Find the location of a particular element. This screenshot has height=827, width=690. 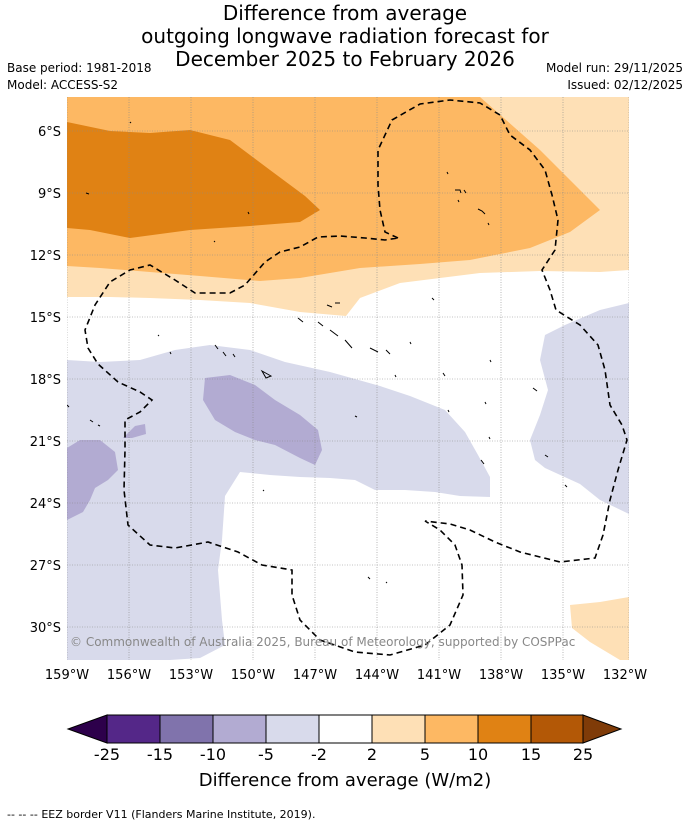

colorbar-tick-label: -5 is located at coordinates (266, 754).